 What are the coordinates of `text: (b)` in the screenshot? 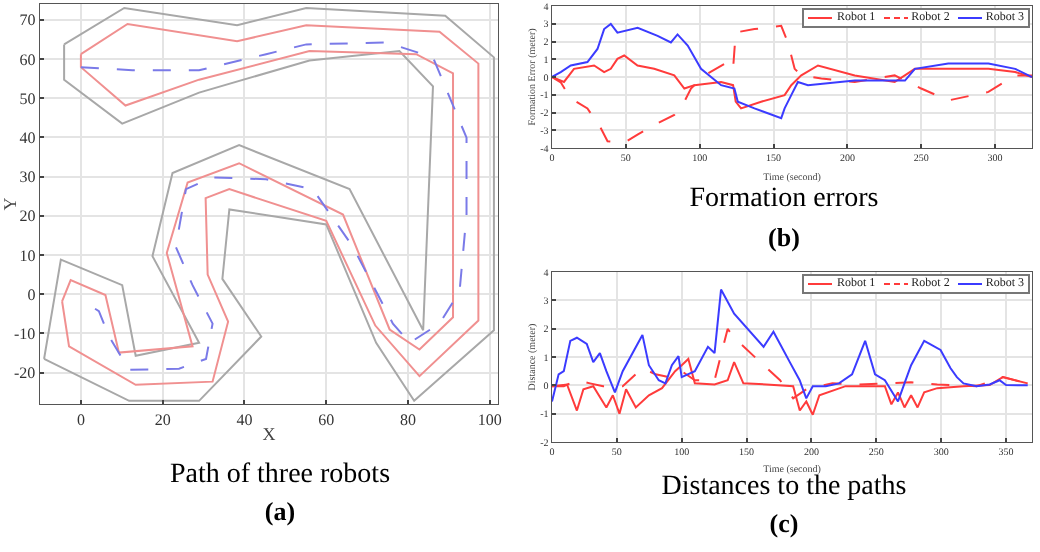 It's located at (784, 238).